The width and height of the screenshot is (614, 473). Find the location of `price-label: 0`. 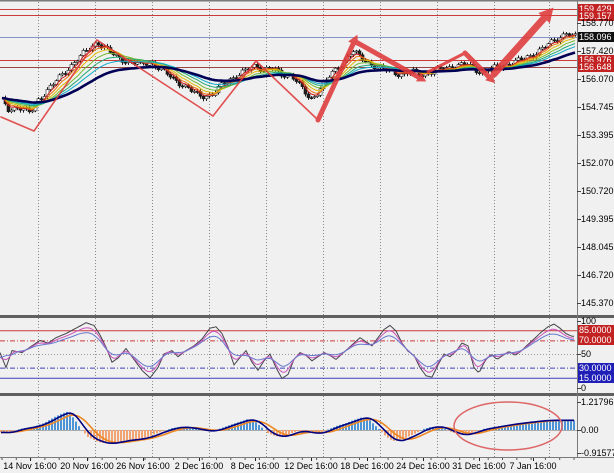

price-label: 0 is located at coordinates (584, 388).